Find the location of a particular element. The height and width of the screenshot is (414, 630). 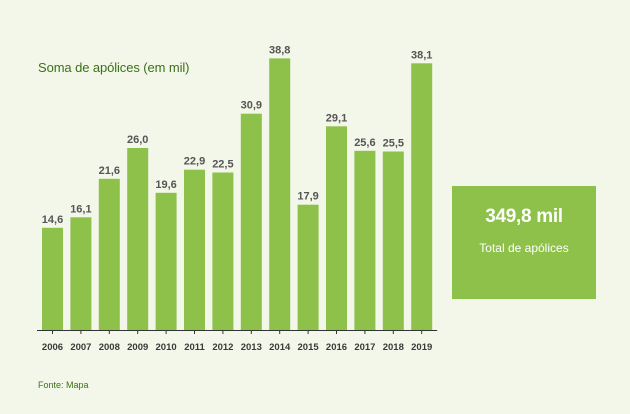

x-tick-label-2011: 2011 is located at coordinates (194, 347).